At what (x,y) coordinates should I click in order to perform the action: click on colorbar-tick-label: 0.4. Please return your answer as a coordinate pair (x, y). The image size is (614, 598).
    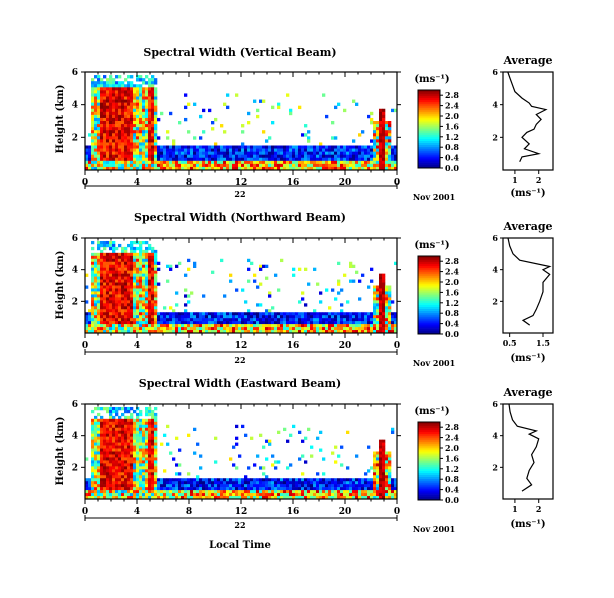
    Looking at the image, I should click on (452, 490).